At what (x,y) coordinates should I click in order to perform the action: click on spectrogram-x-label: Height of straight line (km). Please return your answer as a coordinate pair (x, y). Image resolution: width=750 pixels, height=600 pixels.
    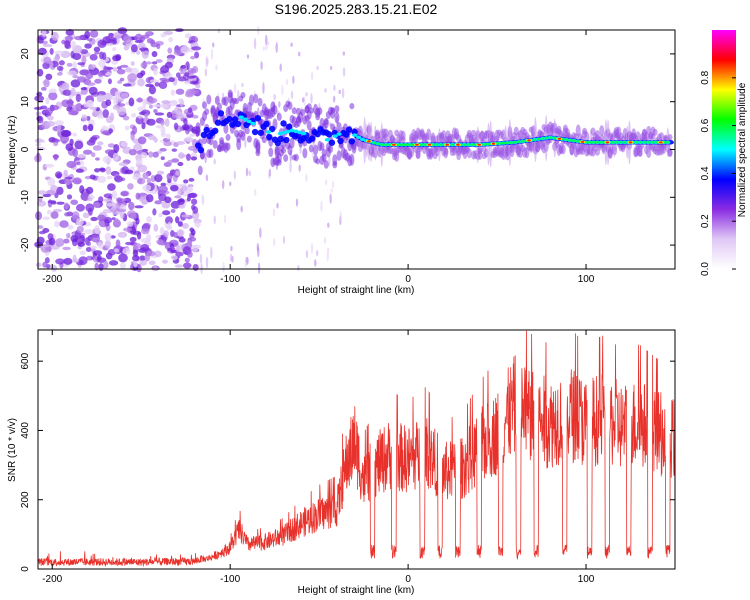
    Looking at the image, I should click on (356, 290).